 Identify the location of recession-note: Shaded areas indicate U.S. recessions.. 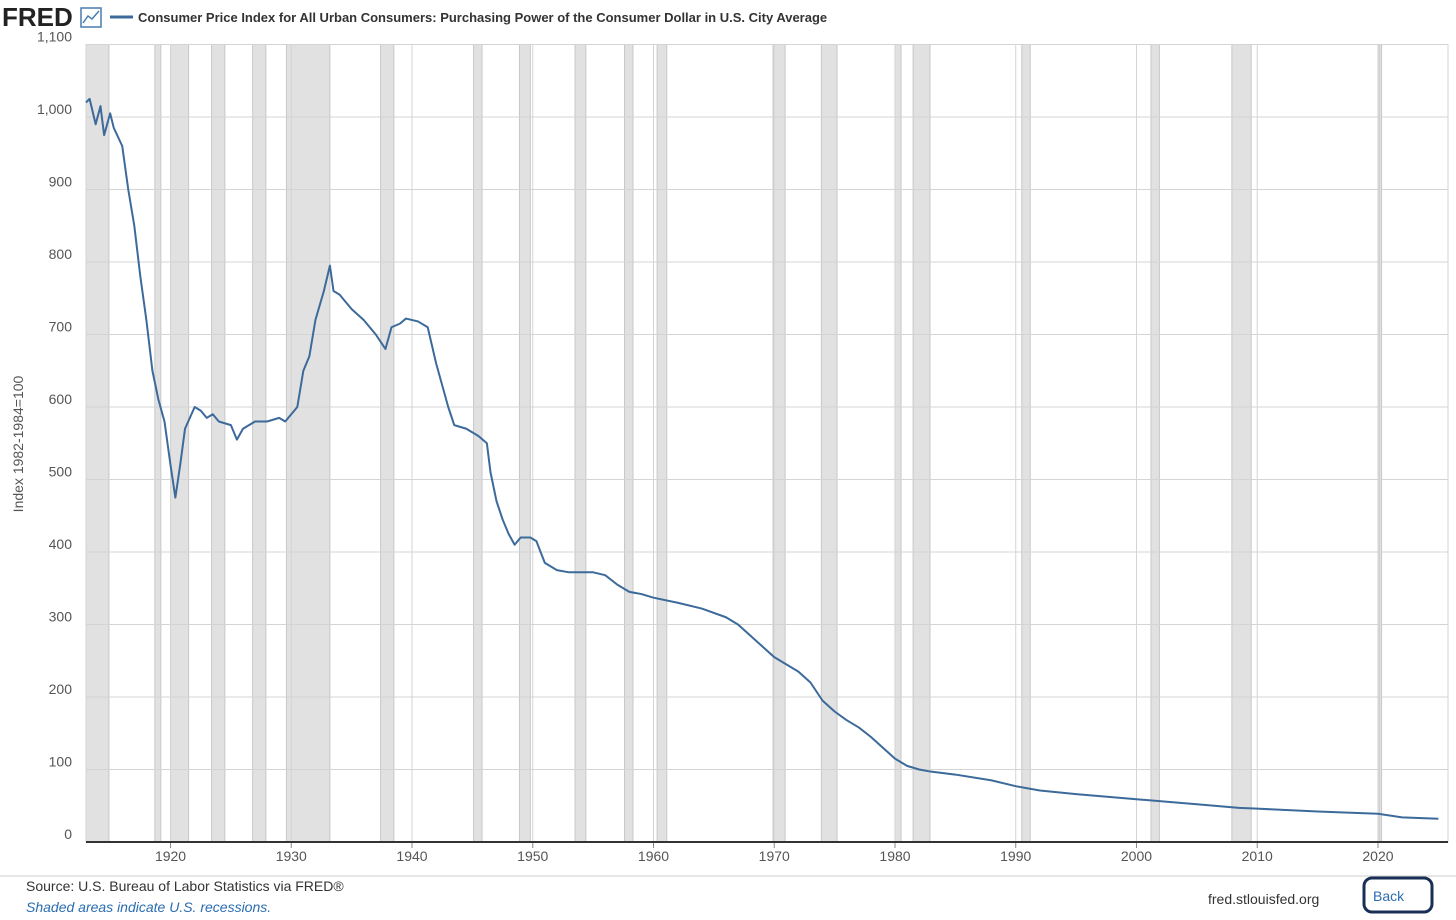
(148, 907).